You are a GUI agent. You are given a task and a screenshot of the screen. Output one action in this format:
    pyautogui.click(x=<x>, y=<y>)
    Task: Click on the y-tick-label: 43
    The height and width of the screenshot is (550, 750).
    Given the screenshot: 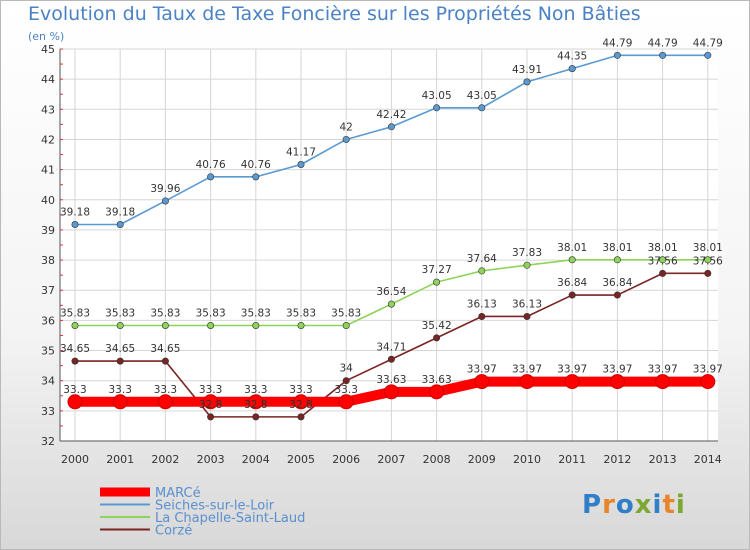 What is the action you would take?
    pyautogui.click(x=48, y=109)
    